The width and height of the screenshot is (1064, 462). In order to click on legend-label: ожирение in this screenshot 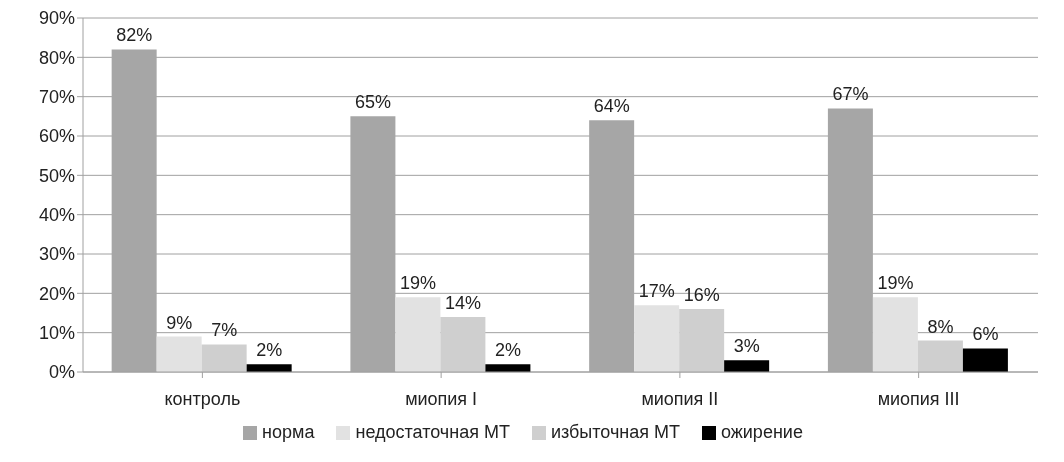, I will do `click(761, 432)`.